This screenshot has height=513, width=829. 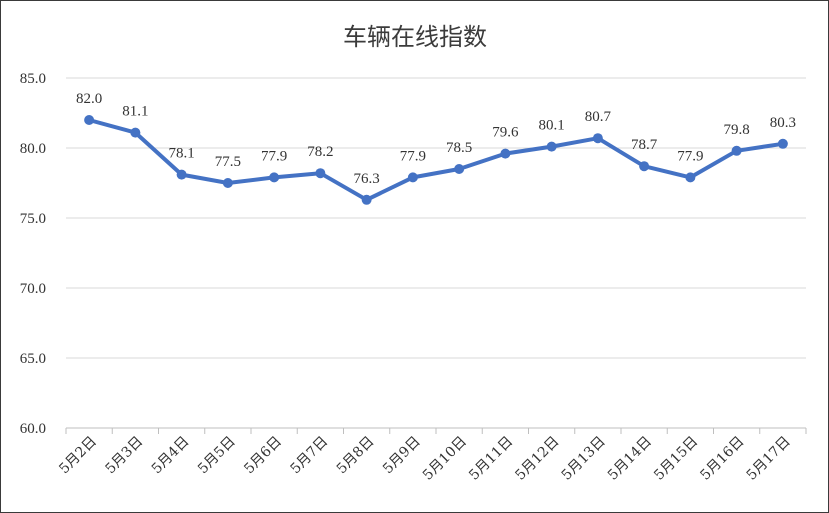 What do you see at coordinates (630, 459) in the screenshot?
I see `x-tick-label: 5月14日` at bounding box center [630, 459].